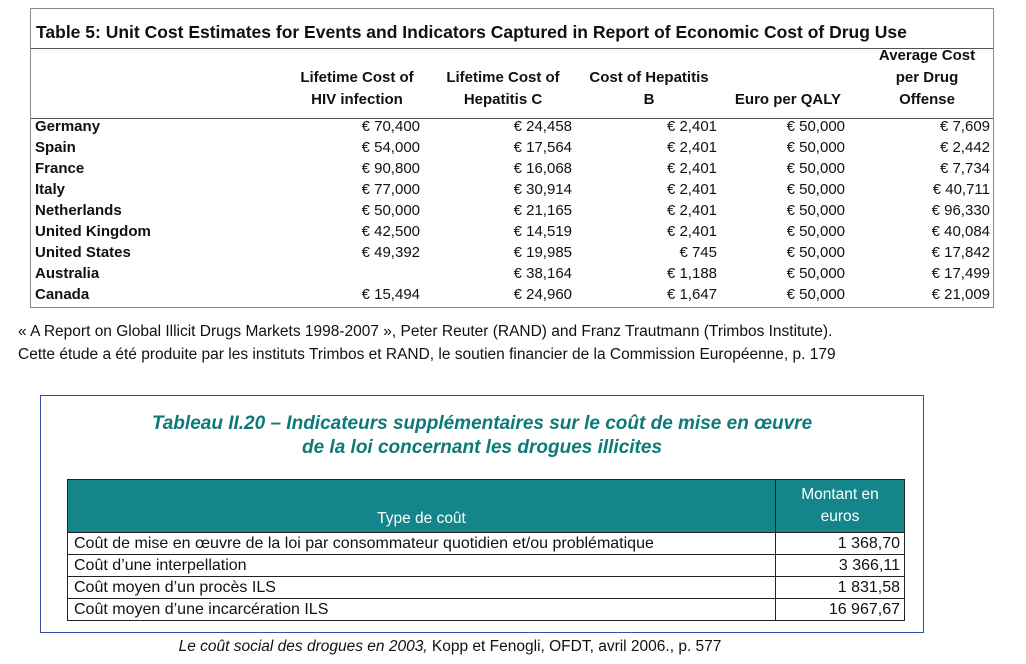  What do you see at coordinates (542, 168) in the screenshot?
I see `value-cell-hepc: € 16,068` at bounding box center [542, 168].